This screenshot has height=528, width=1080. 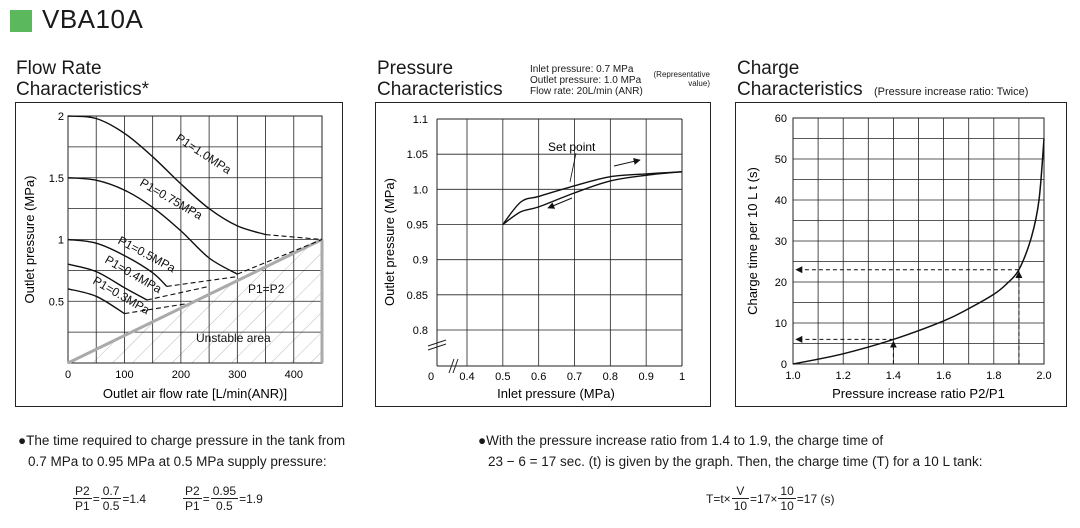 What do you see at coordinates (203, 154) in the screenshot?
I see `series-label: P1=1.0MPa` at bounding box center [203, 154].